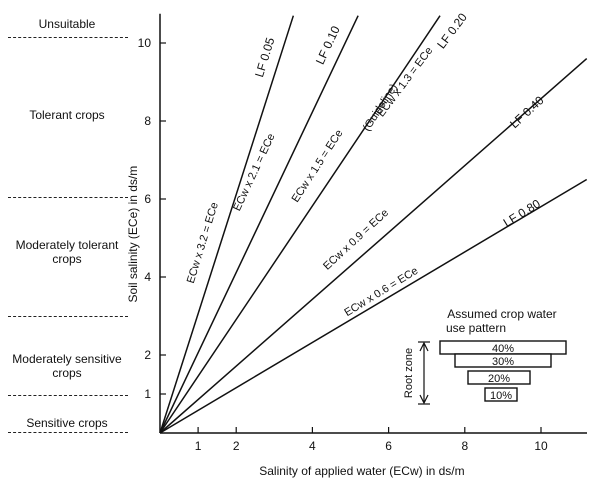 This screenshot has height=486, width=599. What do you see at coordinates (318, 166) in the screenshot?
I see `equation-label-1-5: ECw x 1.5 = ECe` at bounding box center [318, 166].